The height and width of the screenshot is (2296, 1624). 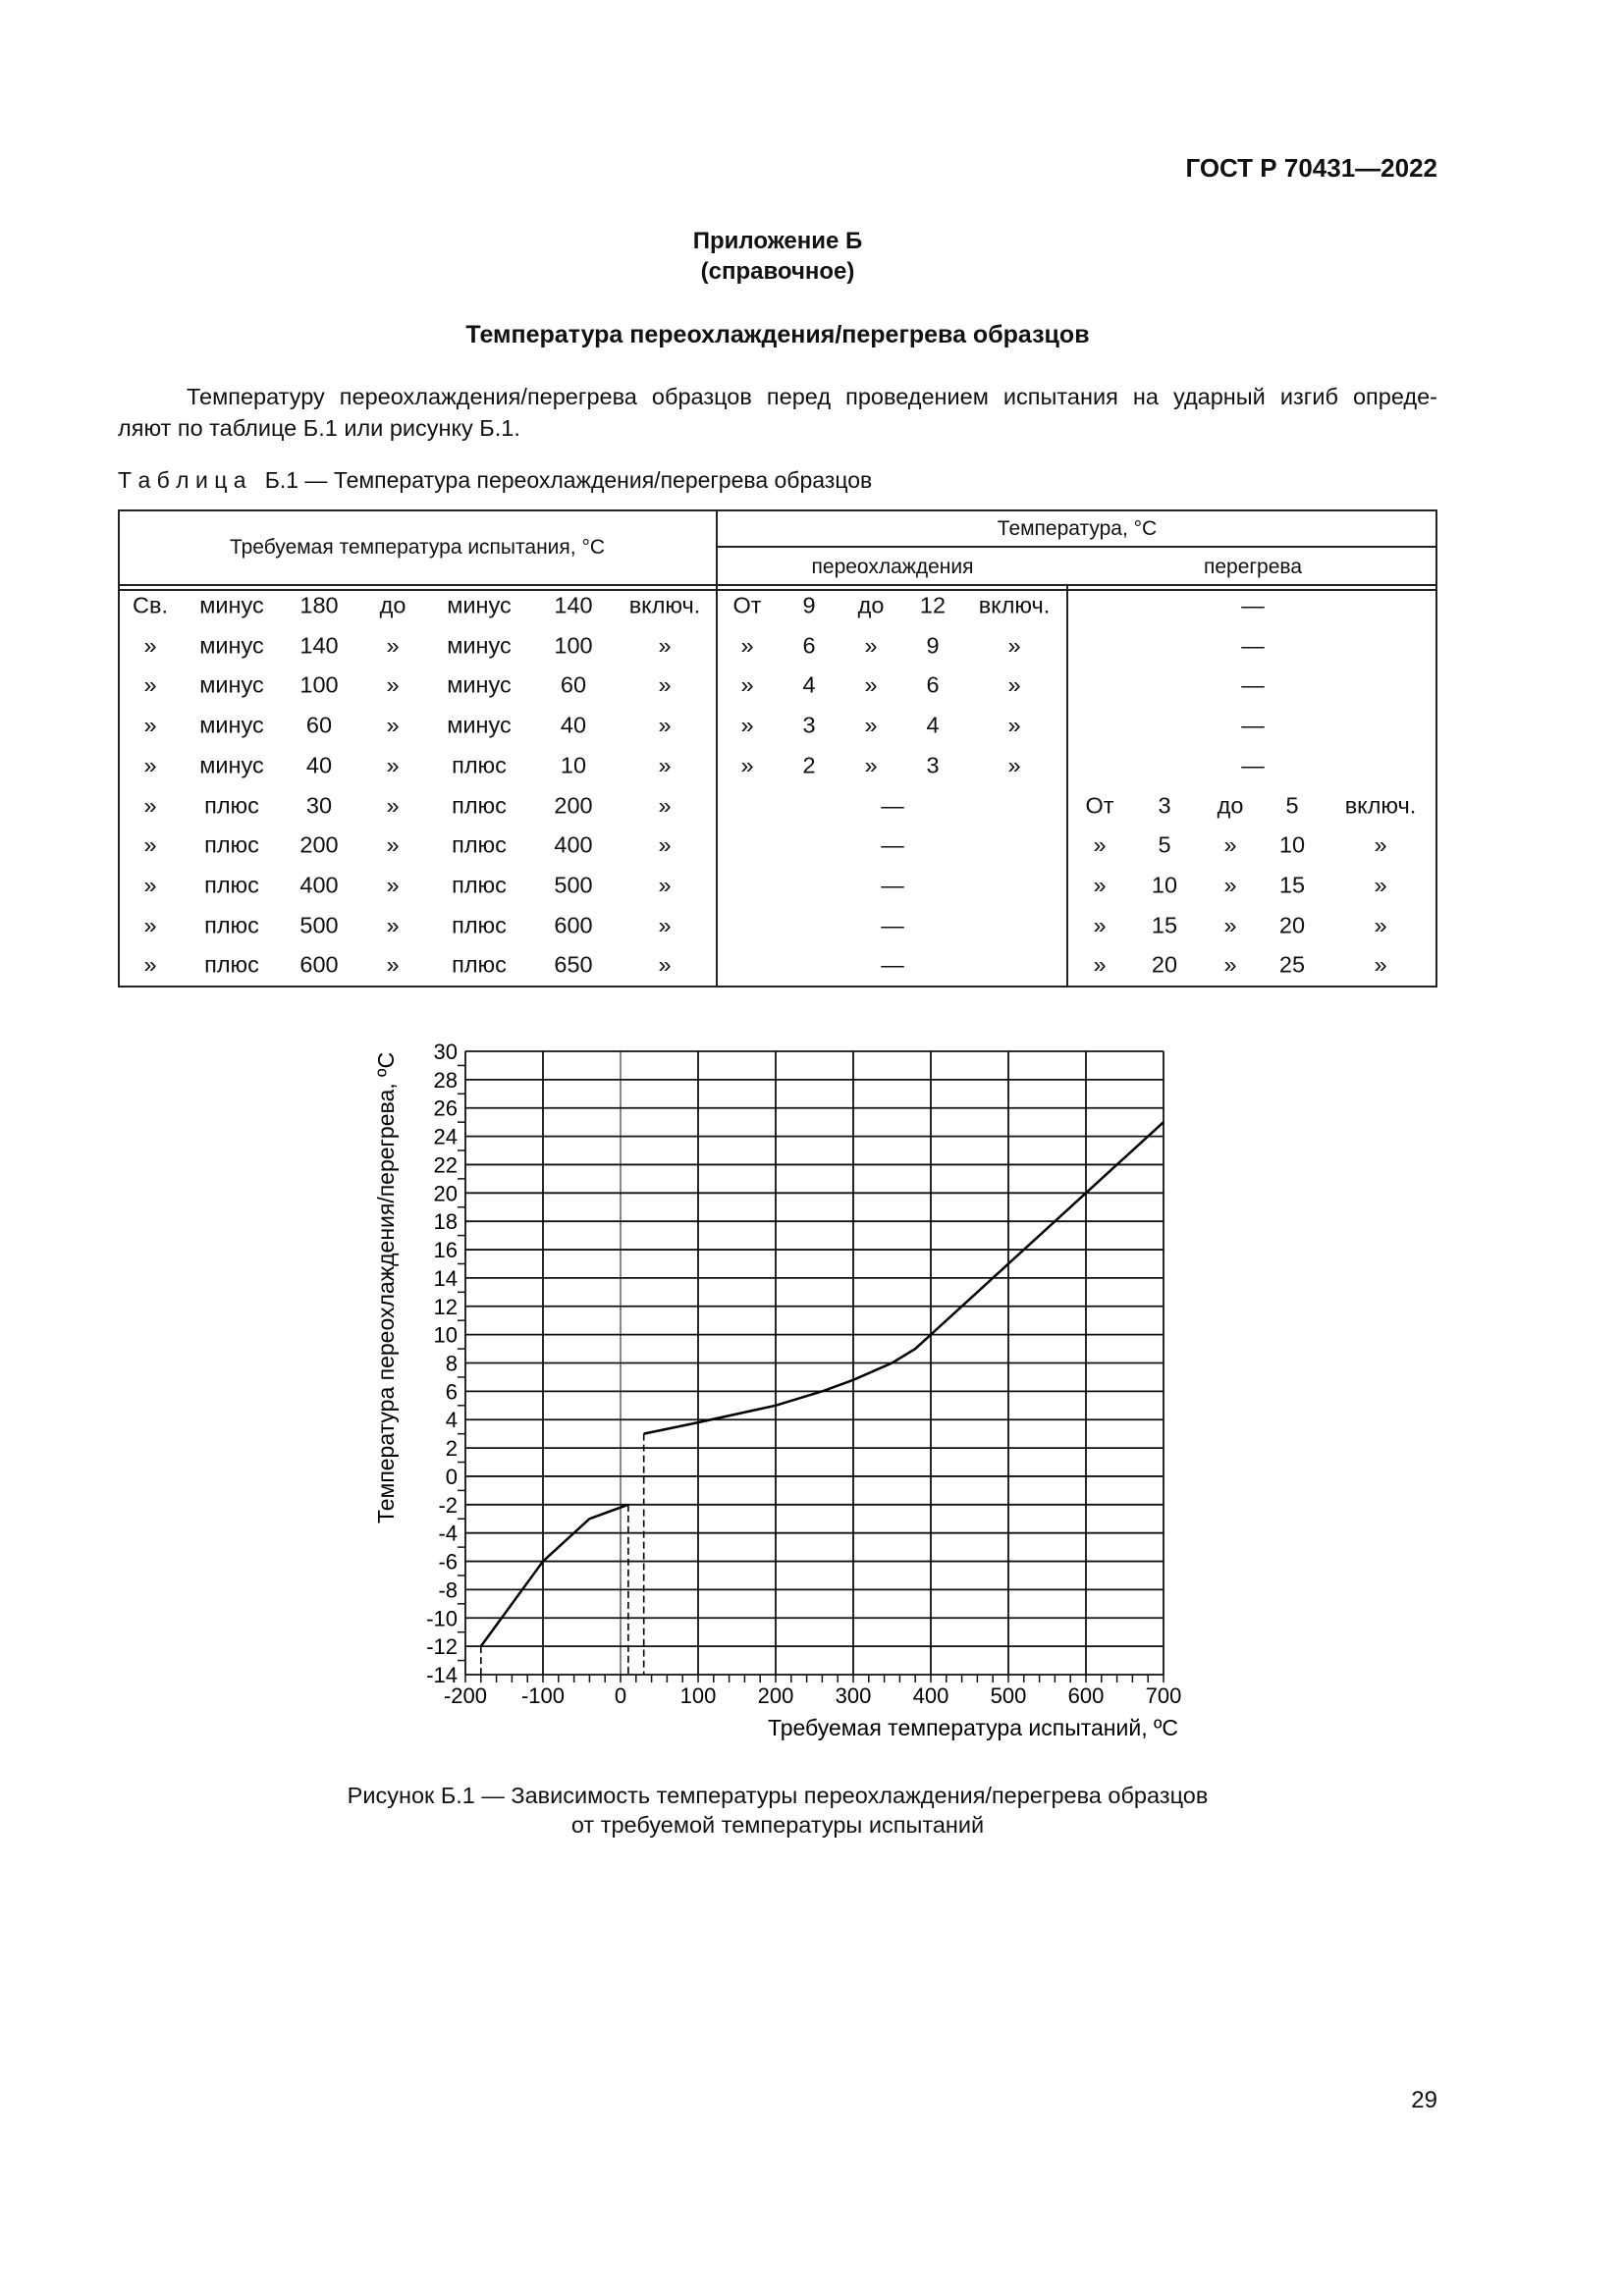 What do you see at coordinates (446, 1307) in the screenshot?
I see `y-tick-label: 12` at bounding box center [446, 1307].